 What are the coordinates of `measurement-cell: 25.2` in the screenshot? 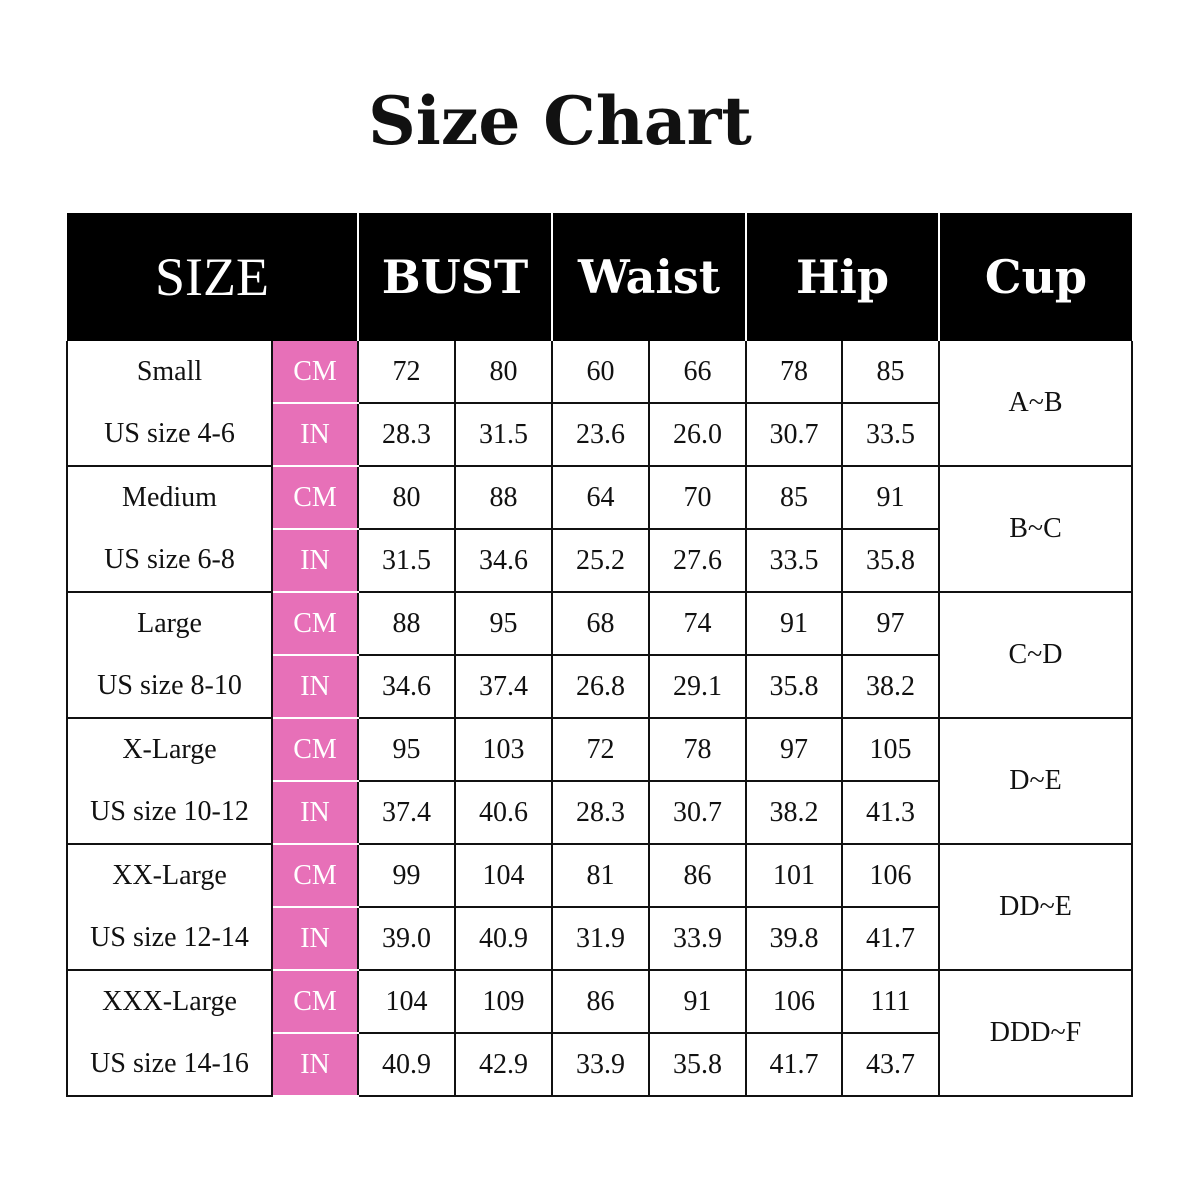 It's located at (600, 560).